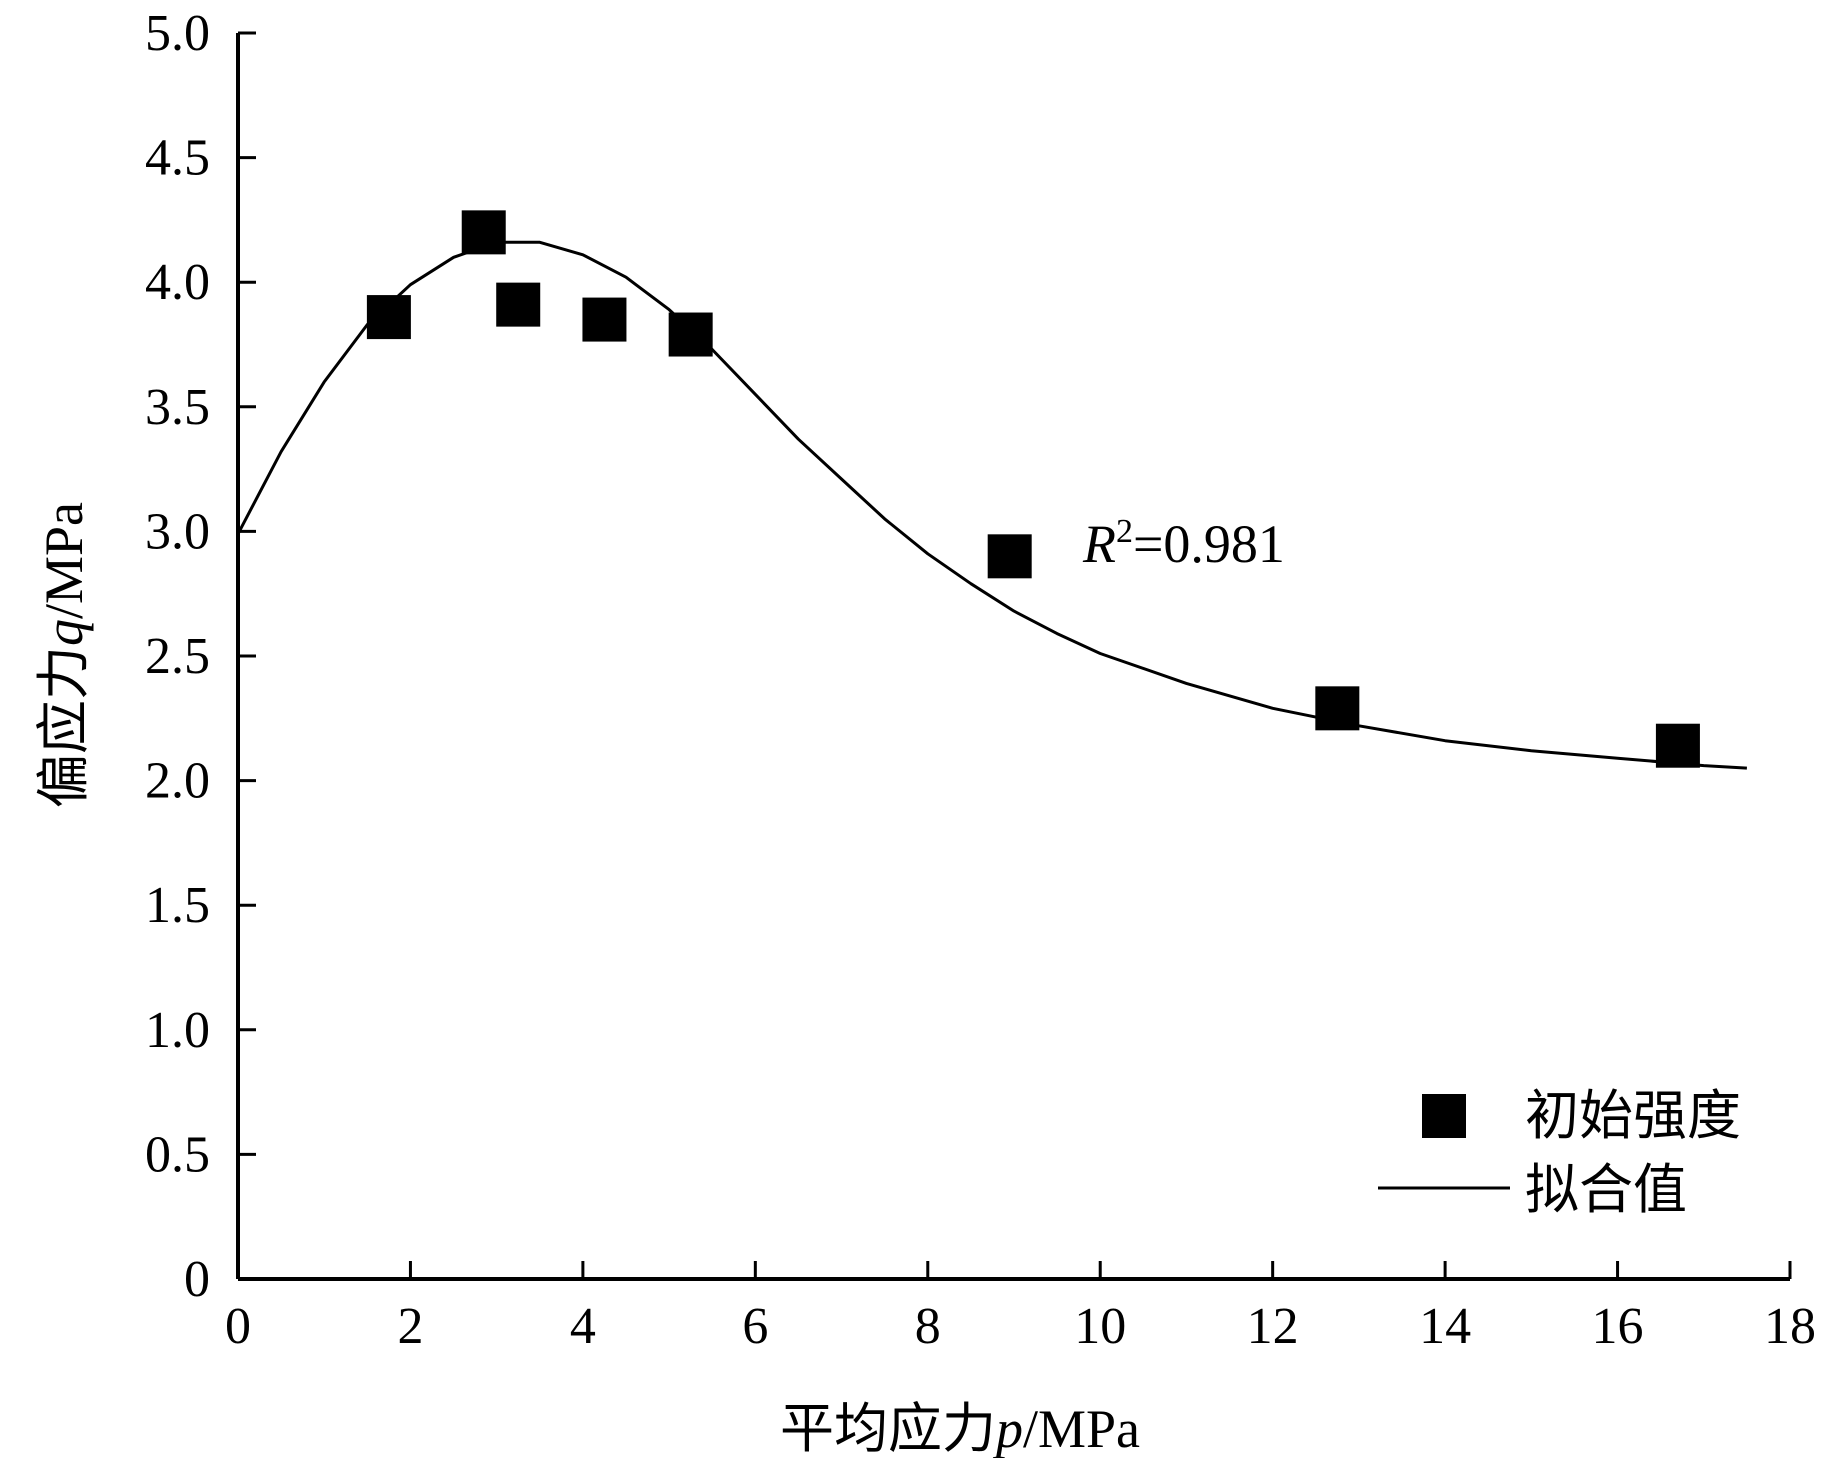  Describe the element at coordinates (177, 33) in the screenshot. I see `y-tick-label: 5.0` at that location.